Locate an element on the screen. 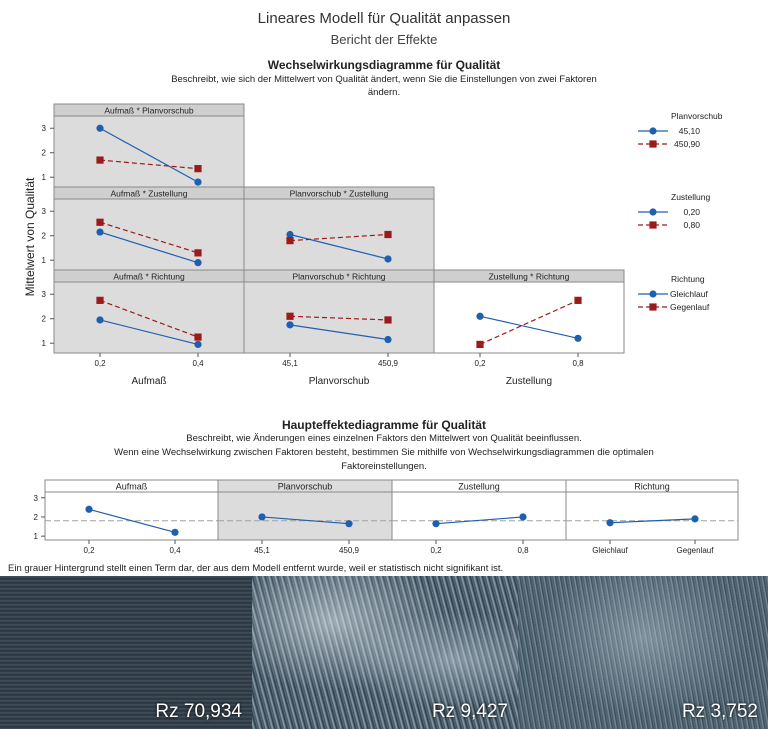  main-effects-description-line-3: Faktoreinstellungen. is located at coordinates (384, 466).